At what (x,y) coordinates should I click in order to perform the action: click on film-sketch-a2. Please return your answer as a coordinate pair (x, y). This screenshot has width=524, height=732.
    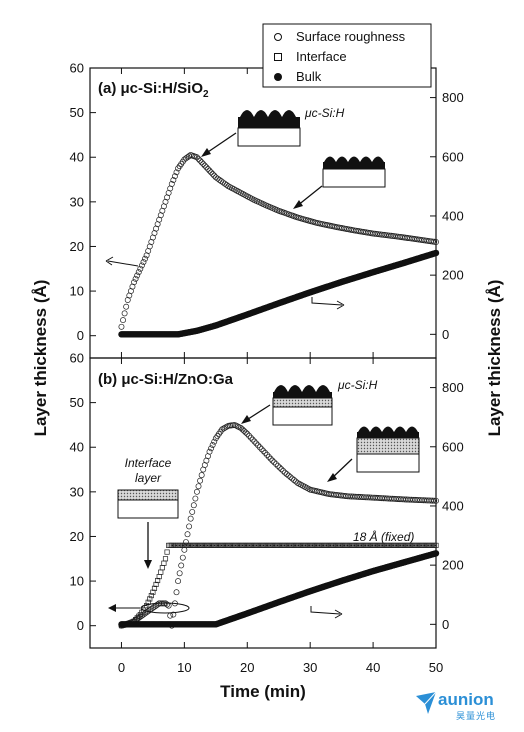
    Looking at the image, I should click on (354, 172).